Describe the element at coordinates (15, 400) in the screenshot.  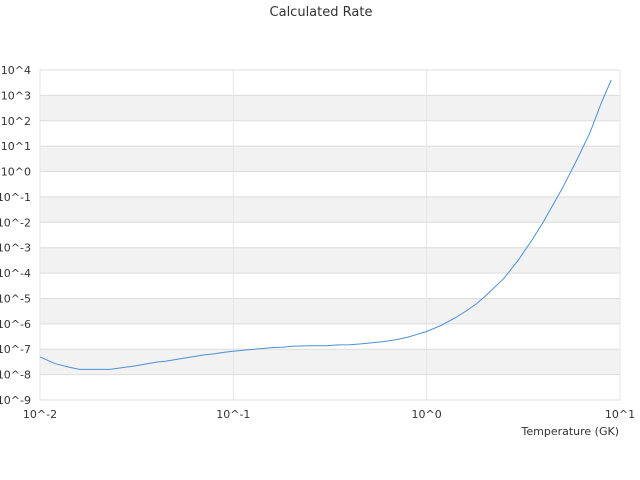
I see `y-tick-label: 10^-9` at that location.